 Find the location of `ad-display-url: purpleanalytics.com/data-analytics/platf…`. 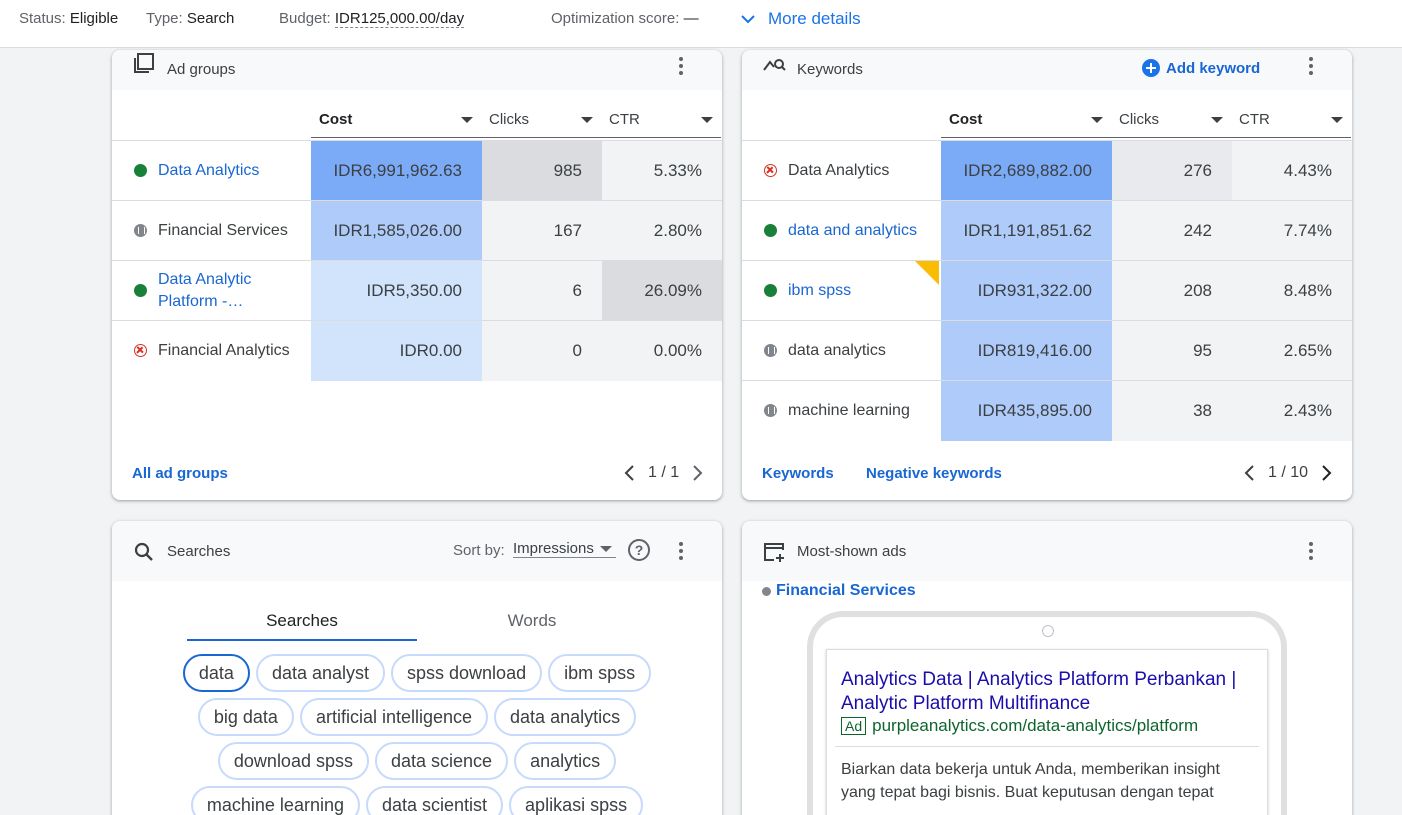

ad-display-url: purpleanalytics.com/data-analytics/platf… is located at coordinates (1035, 725).